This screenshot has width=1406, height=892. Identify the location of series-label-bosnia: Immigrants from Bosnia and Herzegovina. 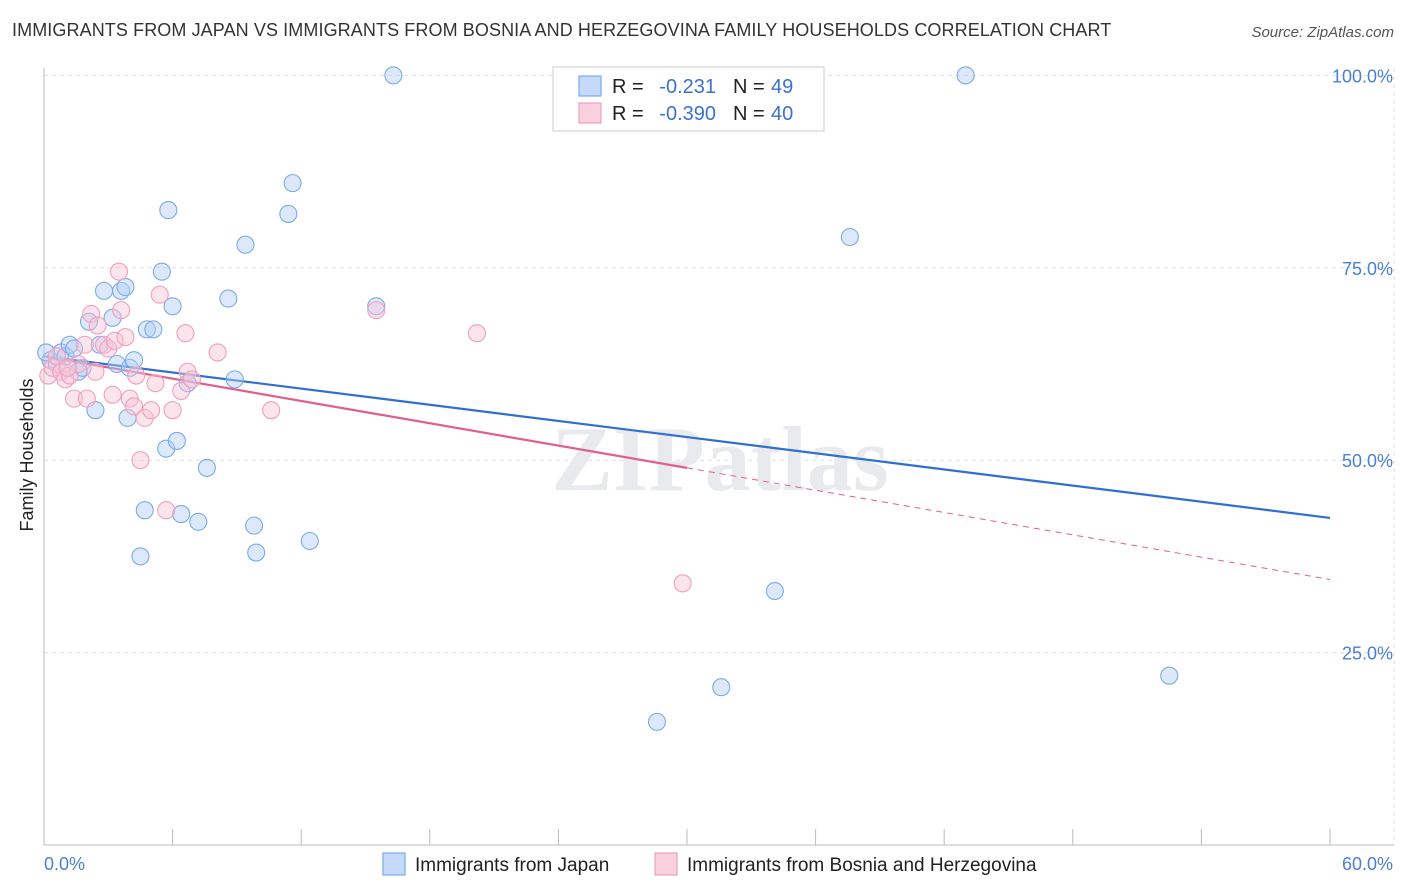
(862, 865).